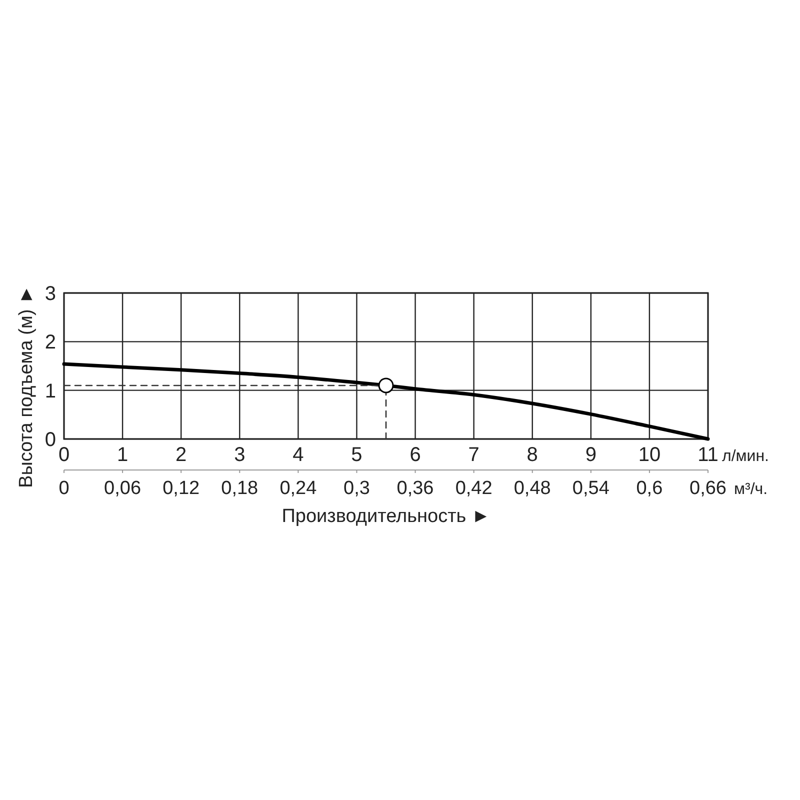 The width and height of the screenshot is (800, 800). What do you see at coordinates (745, 456) in the screenshot?
I see `text: л/мин.` at bounding box center [745, 456].